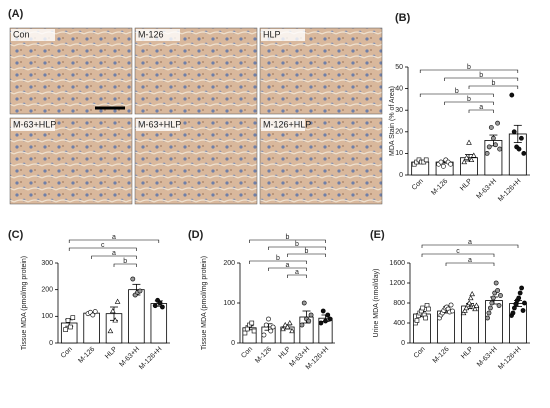 The image size is (550, 408). What do you see at coordinates (377, 235) in the screenshot?
I see `panel-label: (E)` at bounding box center [377, 235].